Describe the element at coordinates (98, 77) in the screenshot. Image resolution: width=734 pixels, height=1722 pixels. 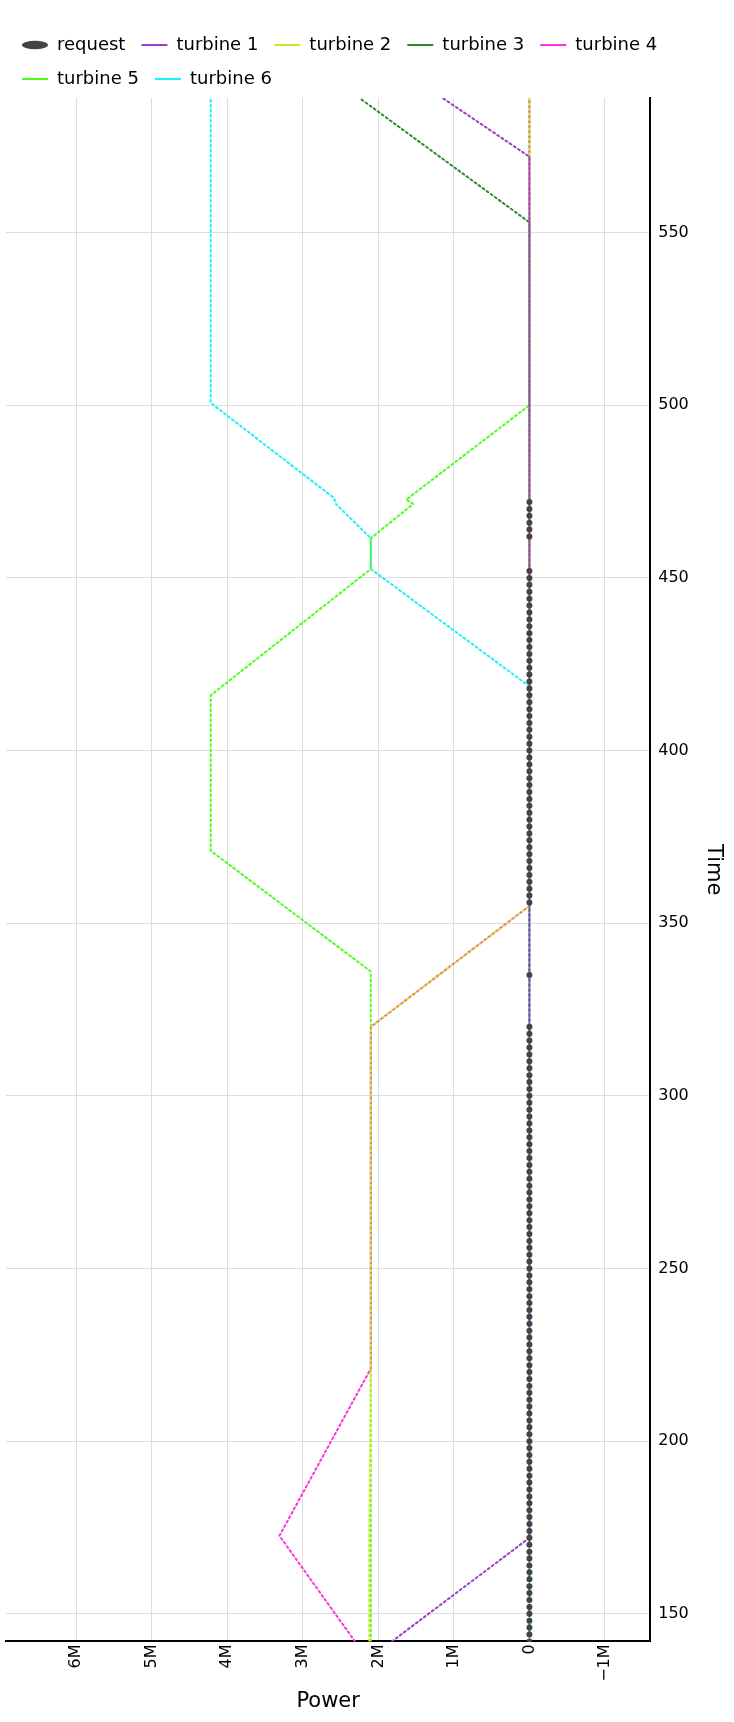
I see `legend-label: turbine 5` at that location.